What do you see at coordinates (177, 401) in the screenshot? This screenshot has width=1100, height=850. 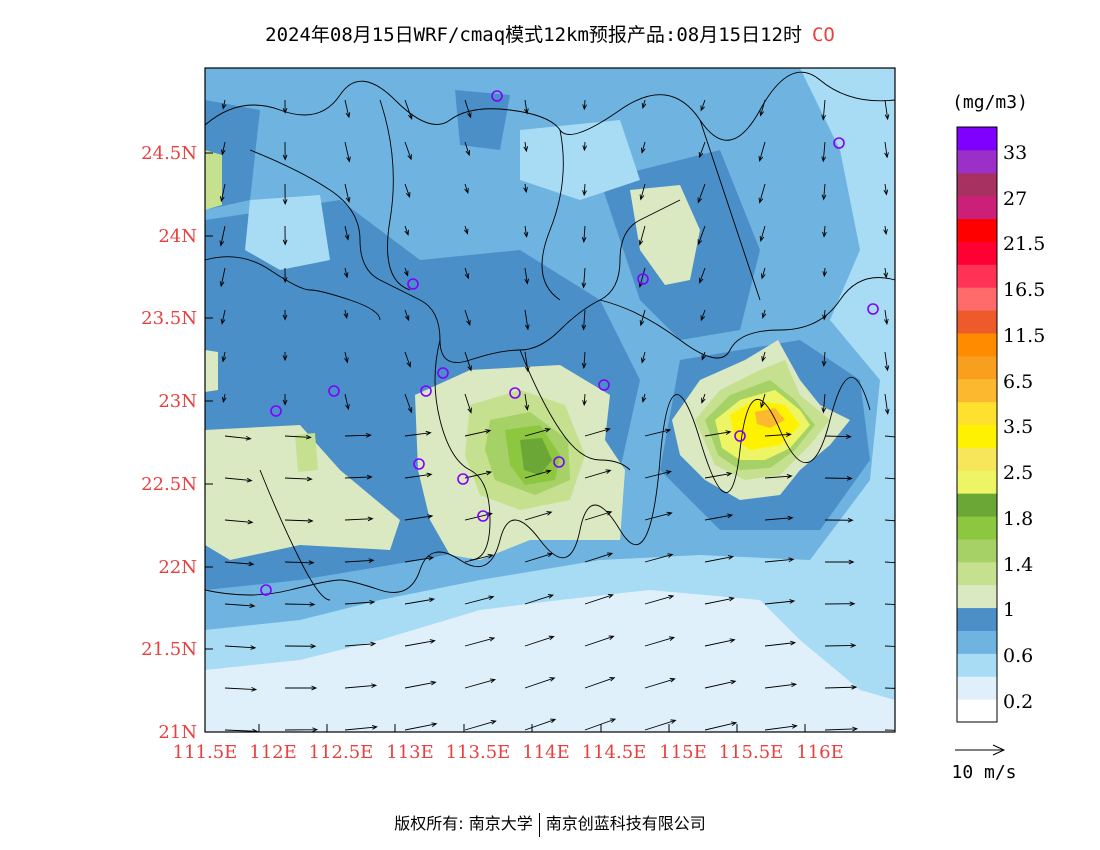 I see `lat-tick-label: 23N` at bounding box center [177, 401].